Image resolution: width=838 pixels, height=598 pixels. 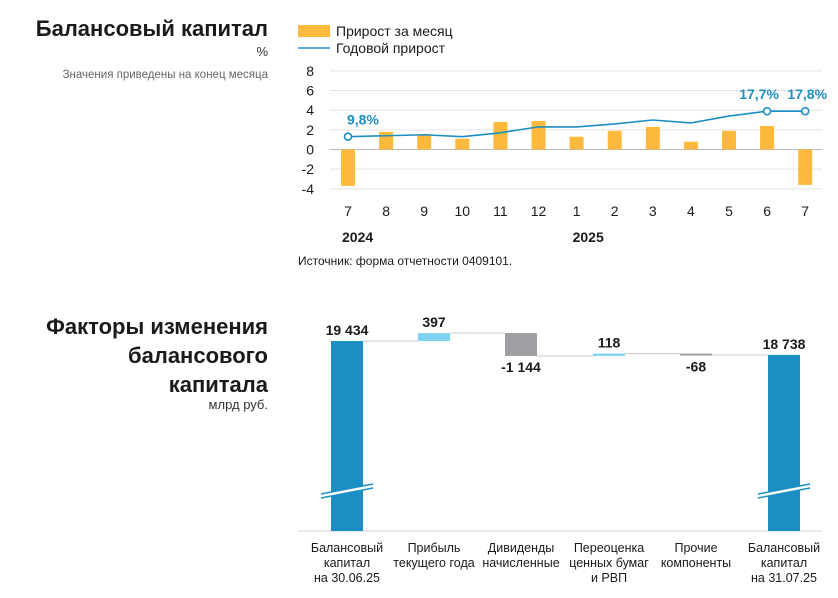 I want to click on y-tick-label: -2, so click(x=308, y=169).